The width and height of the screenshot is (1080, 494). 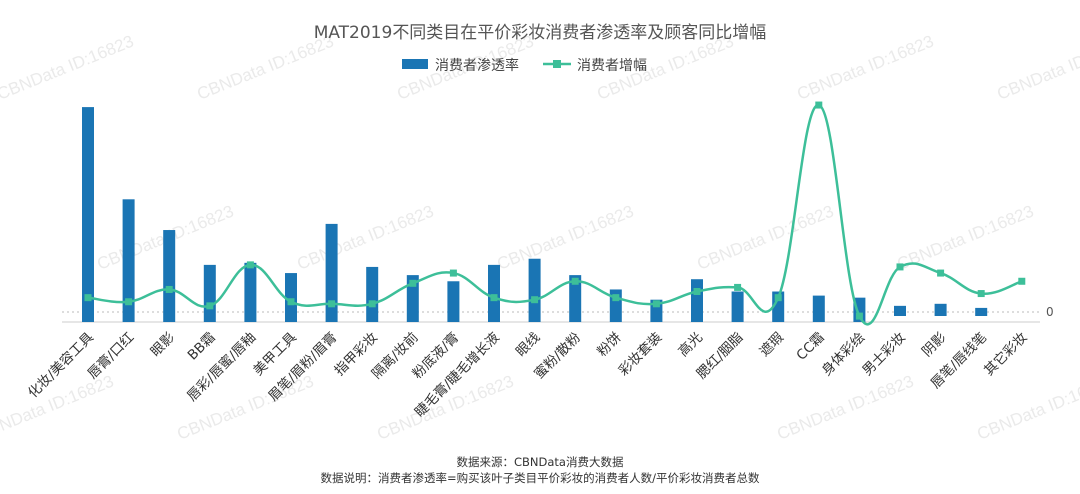 I want to click on x-tick-label: 其它彩妆, so click(x=1005, y=354).